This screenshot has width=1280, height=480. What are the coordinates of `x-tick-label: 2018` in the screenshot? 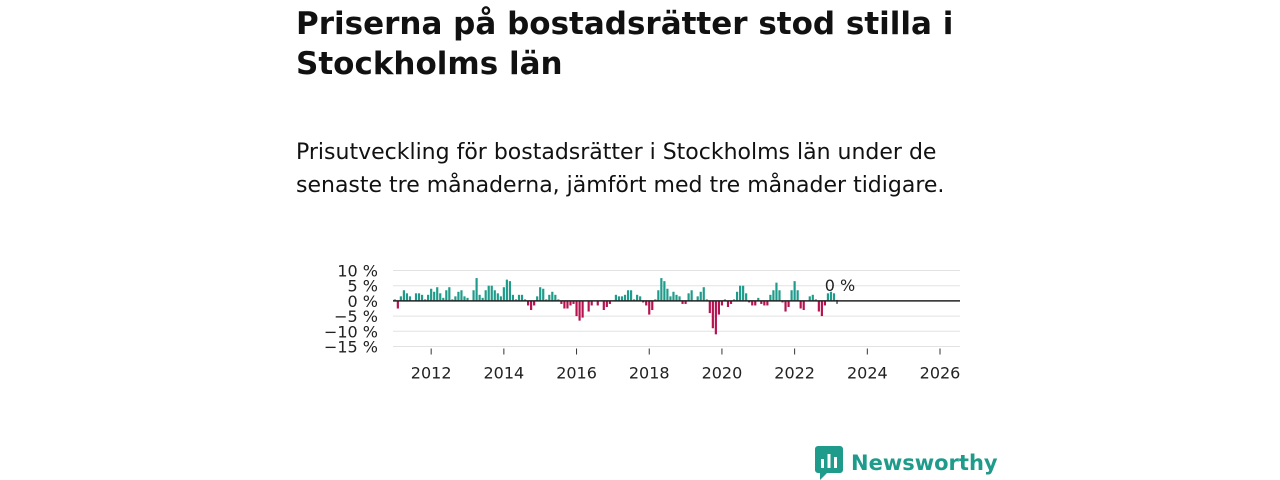 It's located at (649, 373).